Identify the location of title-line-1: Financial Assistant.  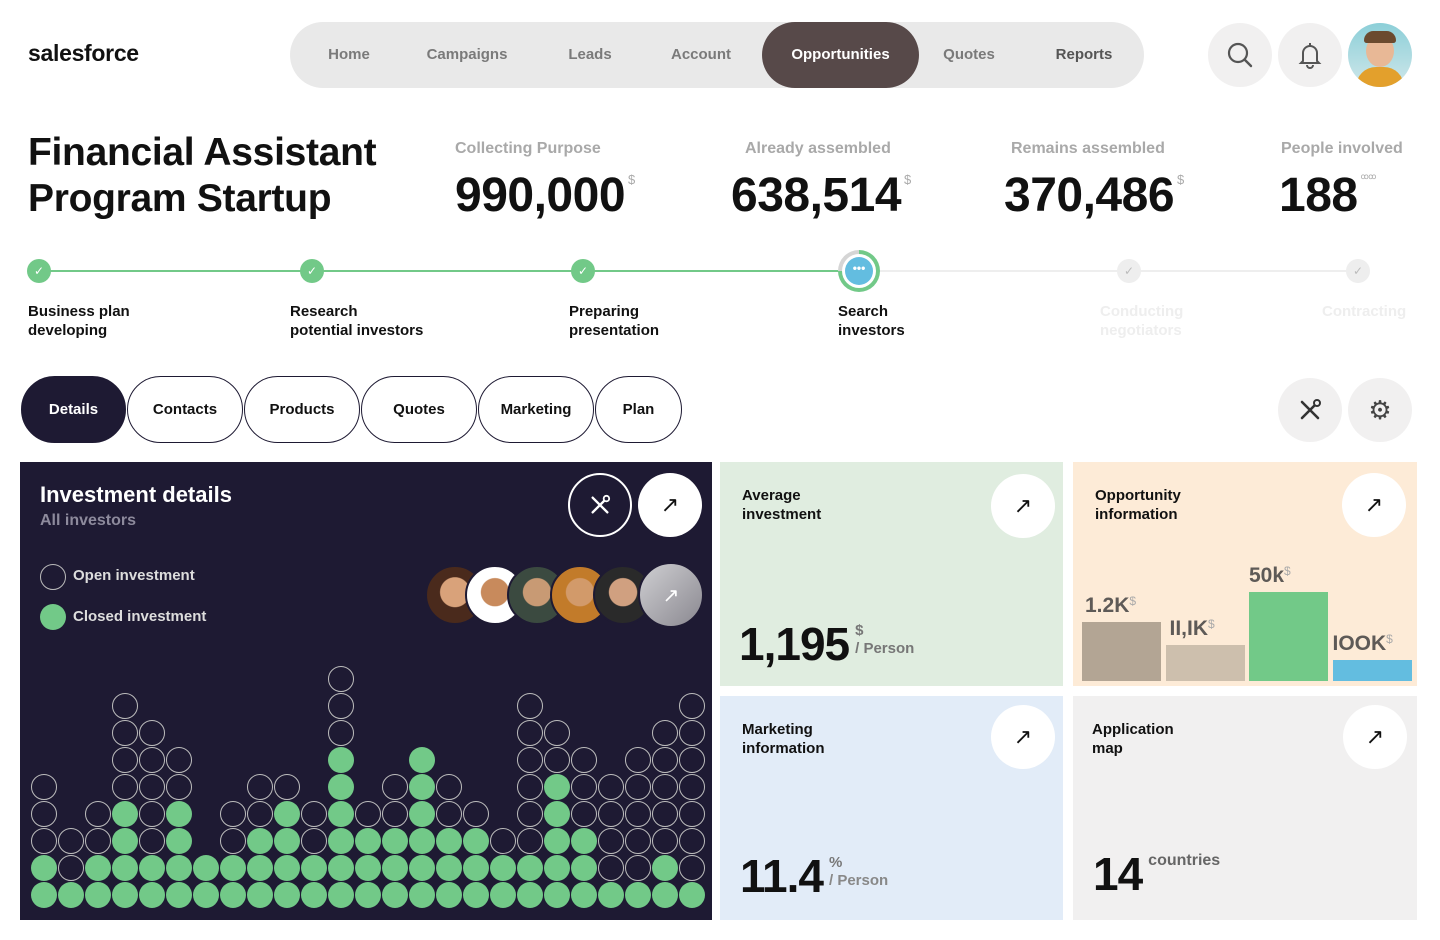
(202, 152).